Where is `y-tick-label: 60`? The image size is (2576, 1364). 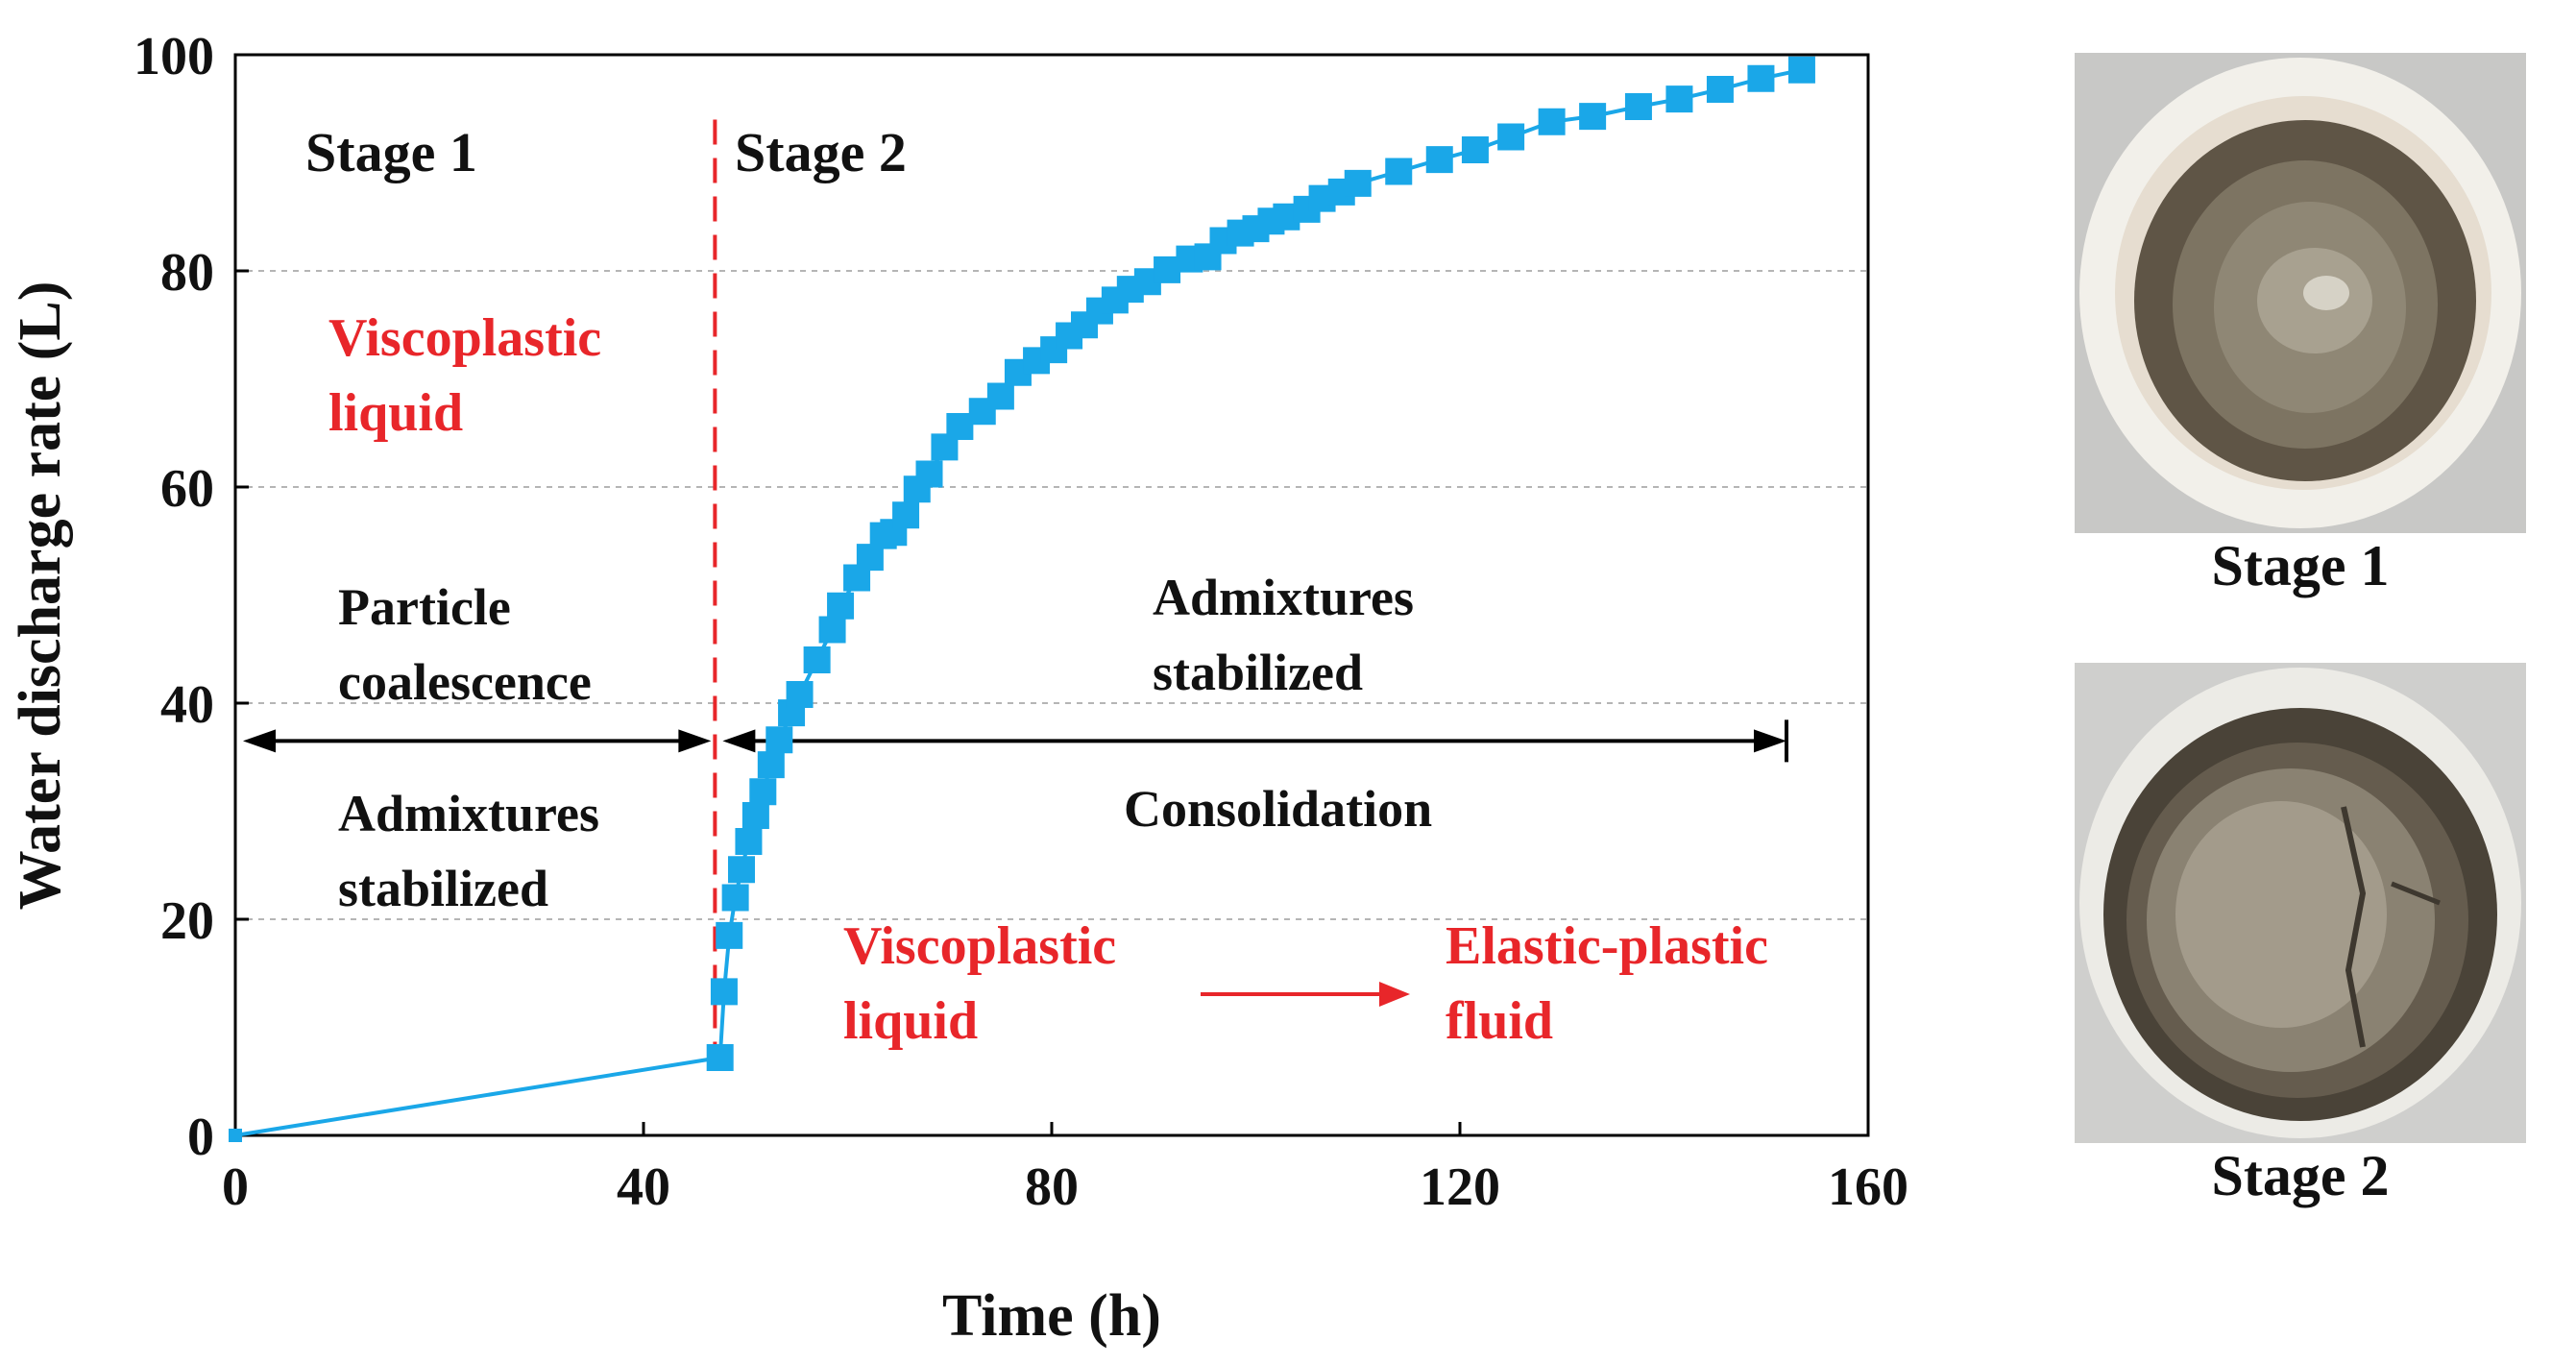
y-tick-label: 60 is located at coordinates (187, 489).